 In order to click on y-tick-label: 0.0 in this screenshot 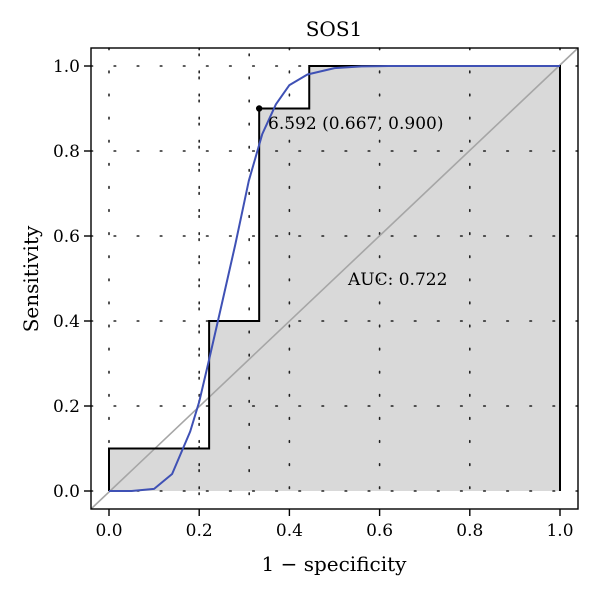, I will do `click(66, 492)`.